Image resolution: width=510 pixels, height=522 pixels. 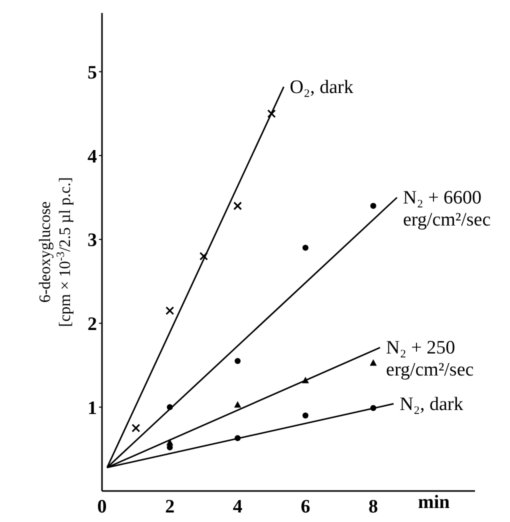 I want to click on y-tick-label: 1, so click(x=92, y=408).